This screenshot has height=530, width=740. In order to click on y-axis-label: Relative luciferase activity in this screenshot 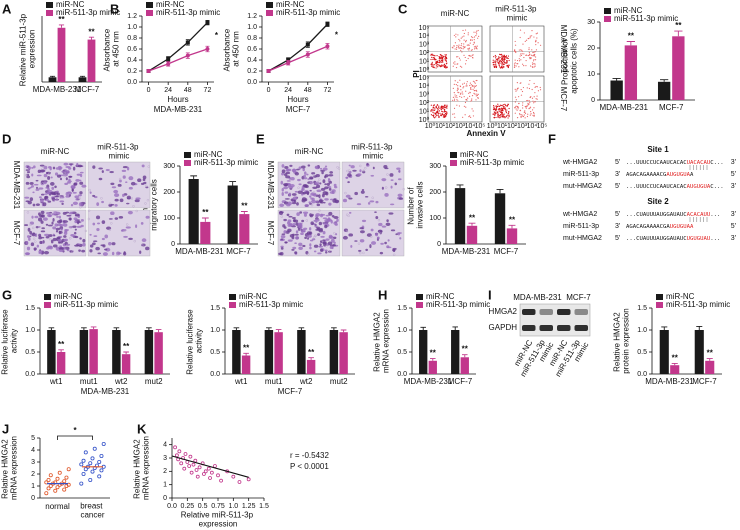, I will do `click(10, 341)`.